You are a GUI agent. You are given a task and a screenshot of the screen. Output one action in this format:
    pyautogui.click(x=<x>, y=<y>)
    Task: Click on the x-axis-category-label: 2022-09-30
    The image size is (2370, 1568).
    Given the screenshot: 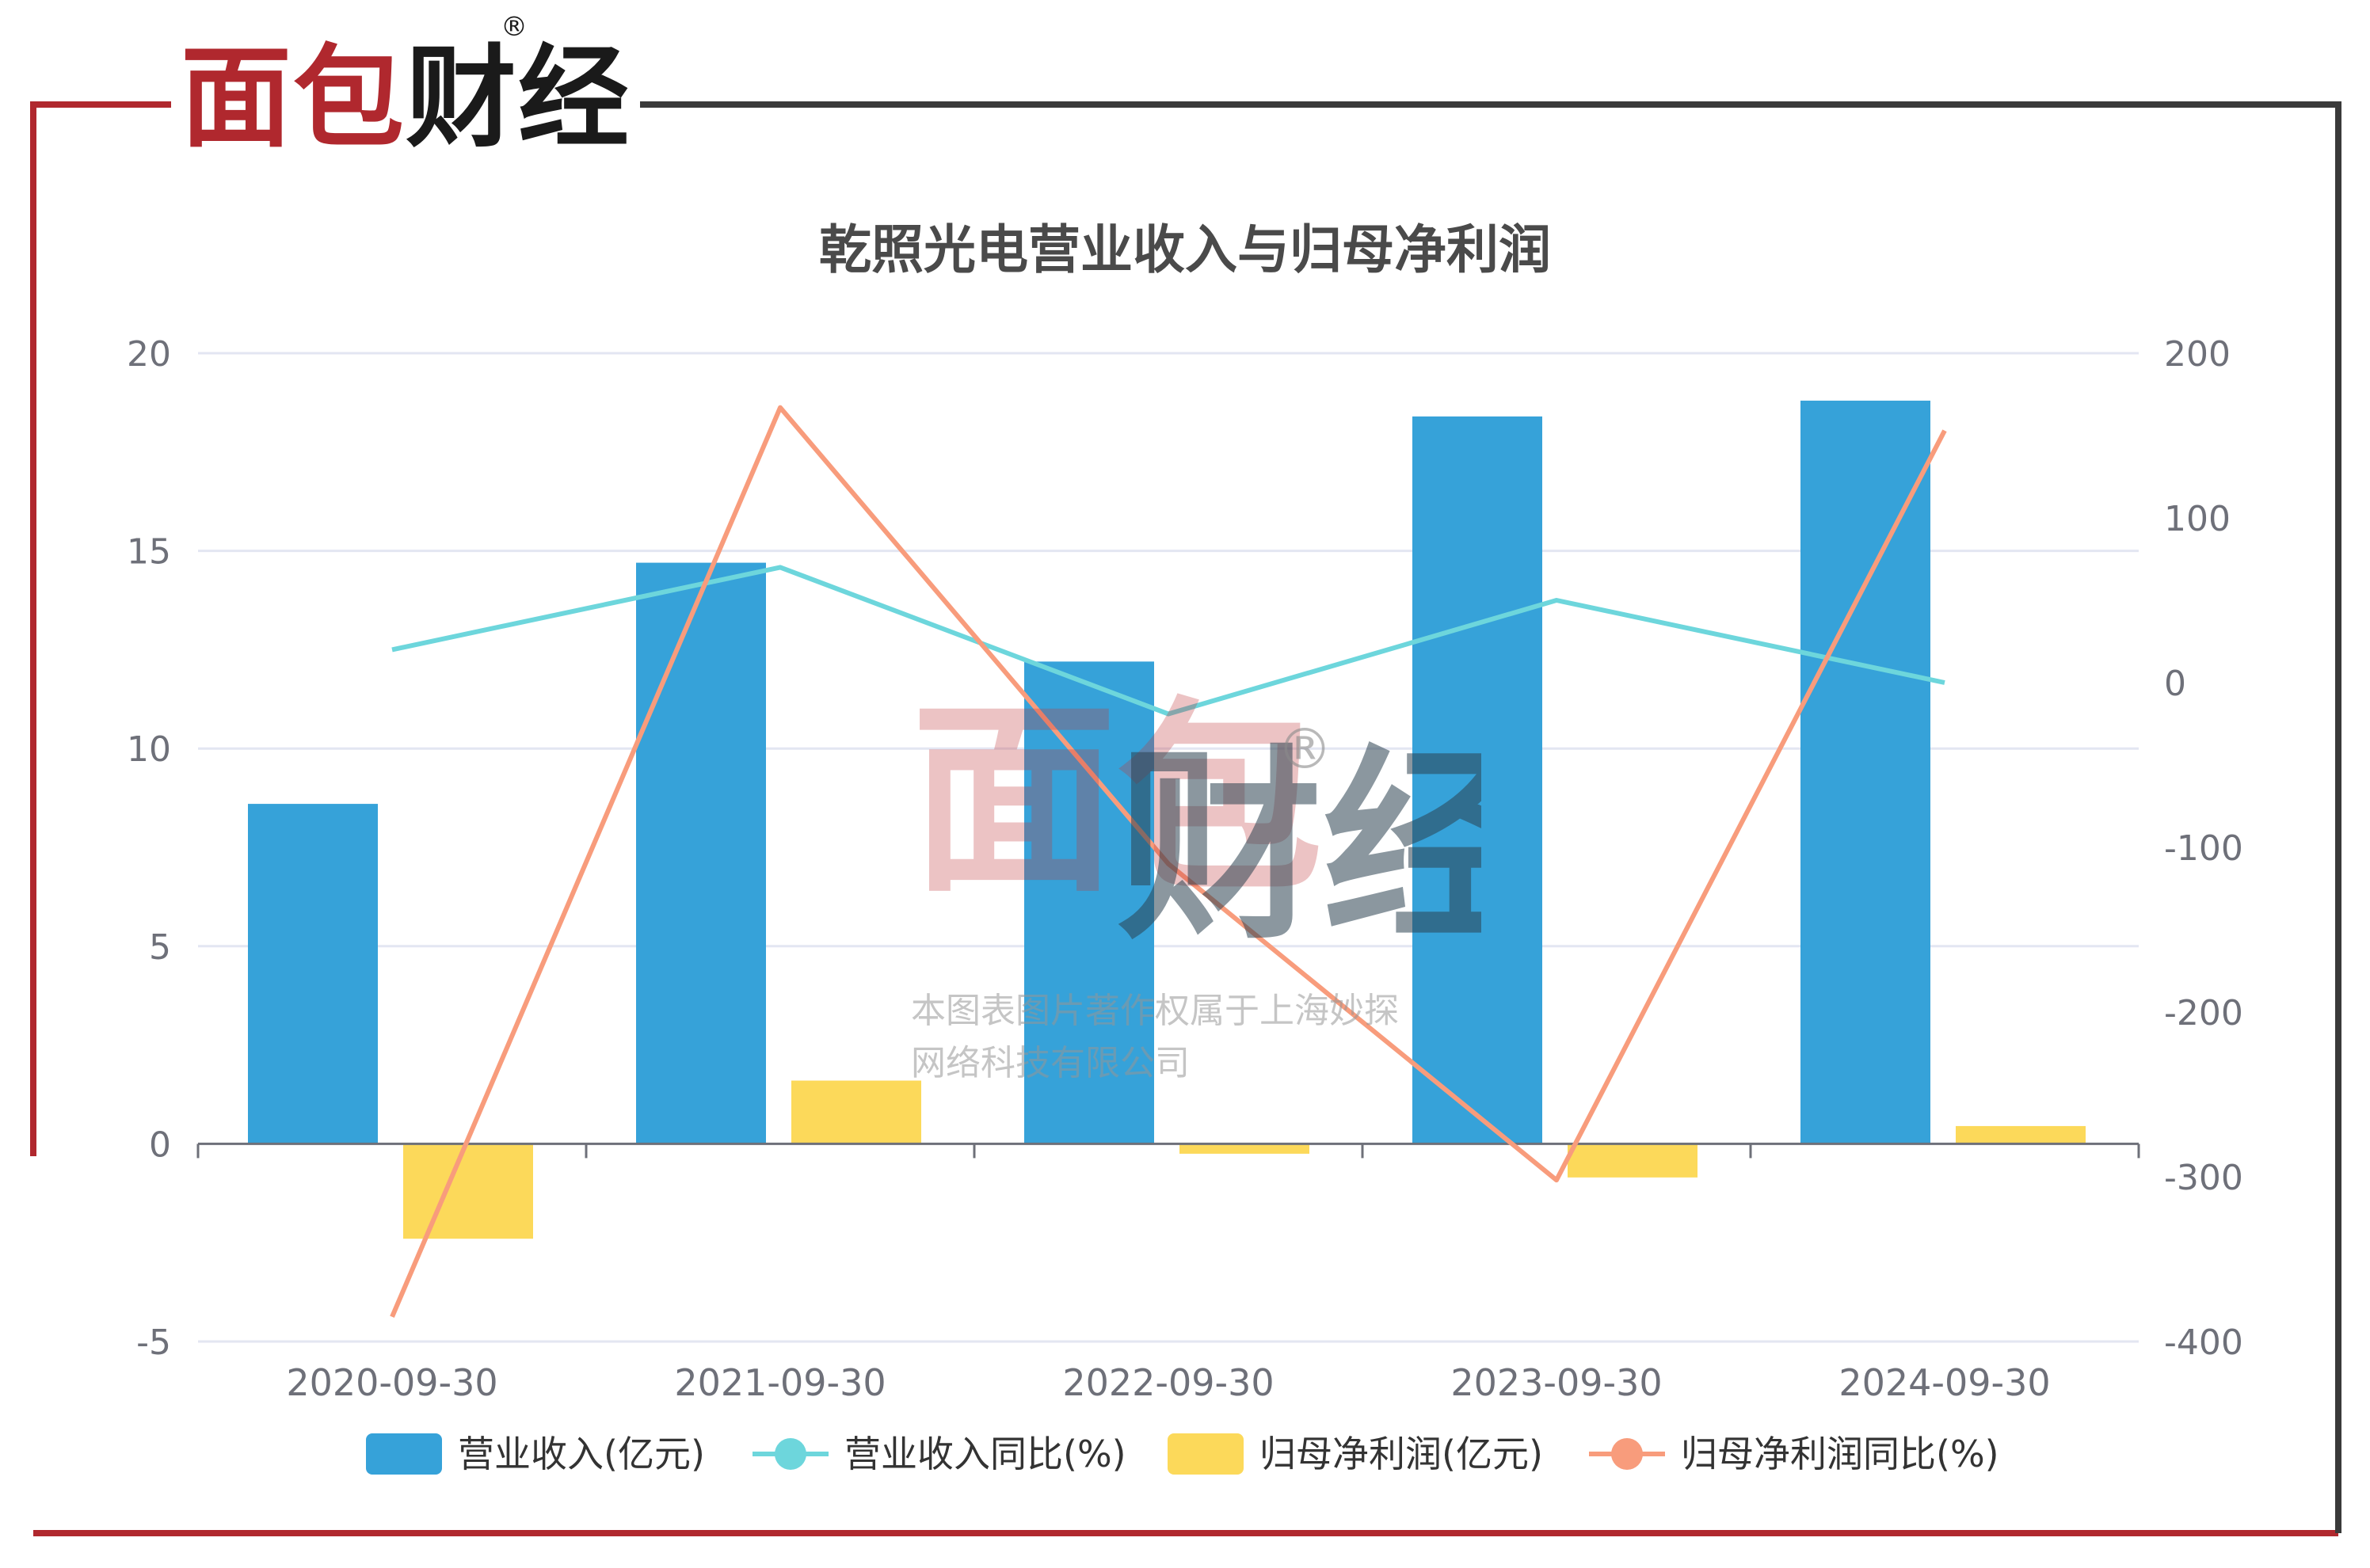 What is the action you would take?
    pyautogui.click(x=1168, y=1382)
    